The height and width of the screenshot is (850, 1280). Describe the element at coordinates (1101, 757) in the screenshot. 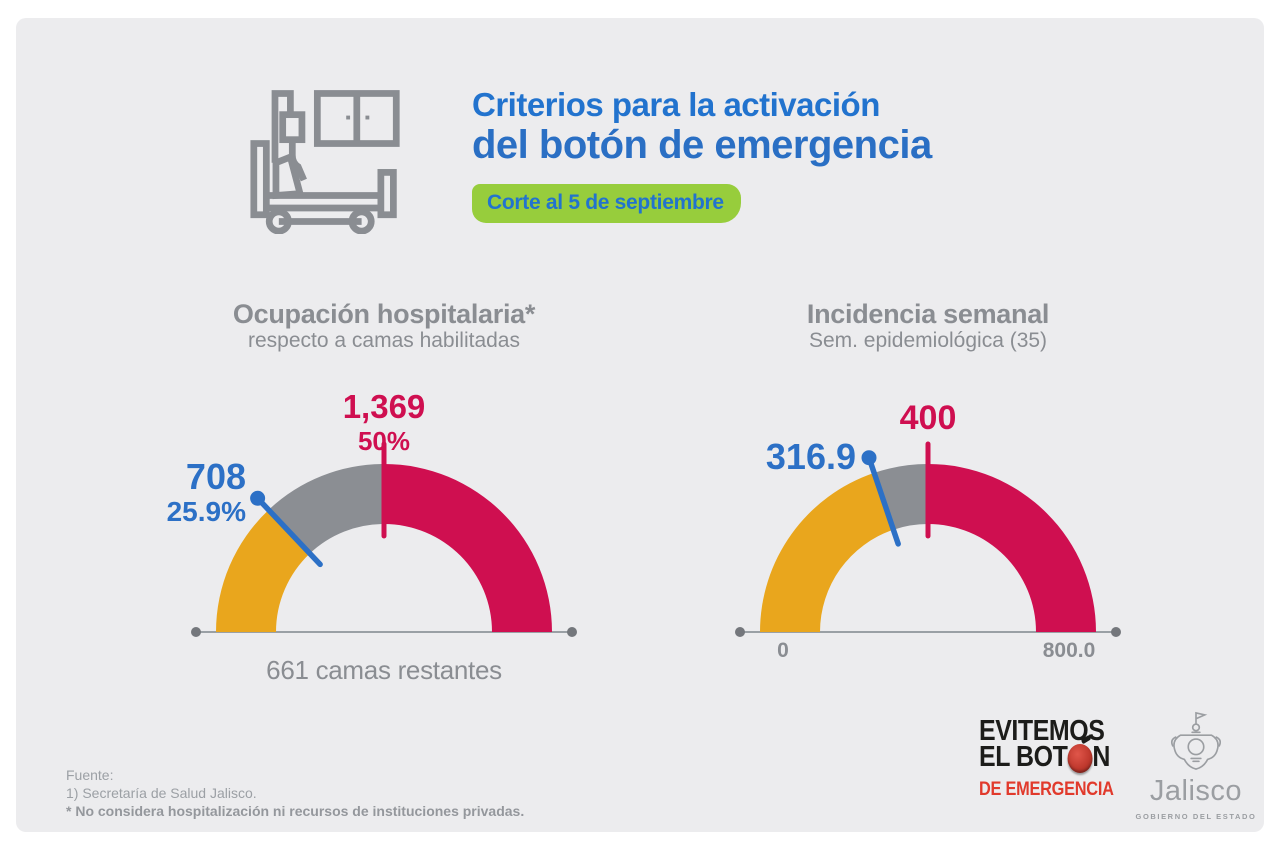

I see `campaign-line2-post: N` at that location.